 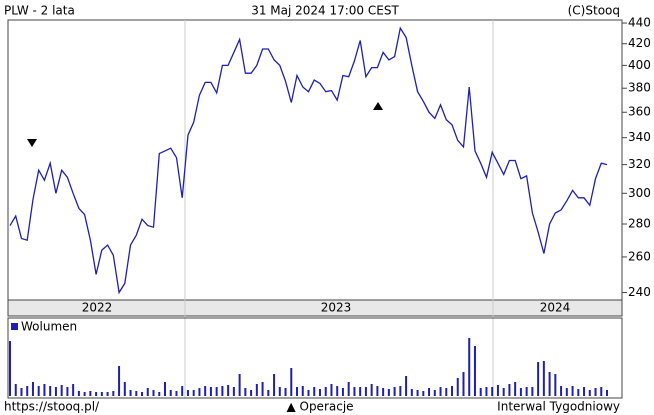 I want to click on y-tick-label: 340, so click(x=639, y=137).